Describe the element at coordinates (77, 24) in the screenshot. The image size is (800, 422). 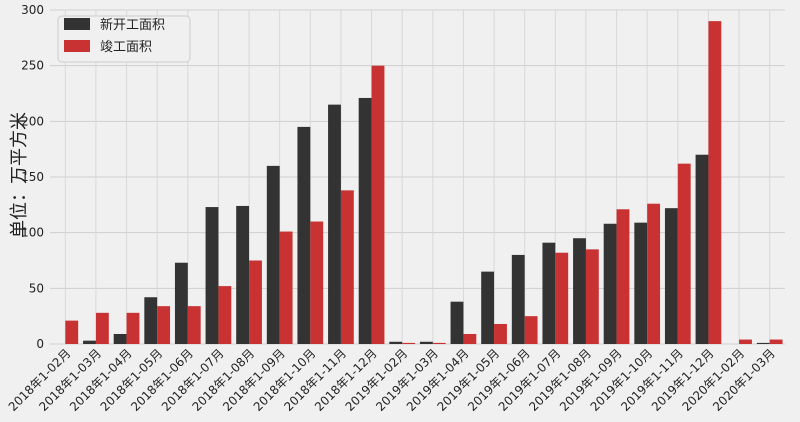
I see `legend-swatch-new-start` at that location.